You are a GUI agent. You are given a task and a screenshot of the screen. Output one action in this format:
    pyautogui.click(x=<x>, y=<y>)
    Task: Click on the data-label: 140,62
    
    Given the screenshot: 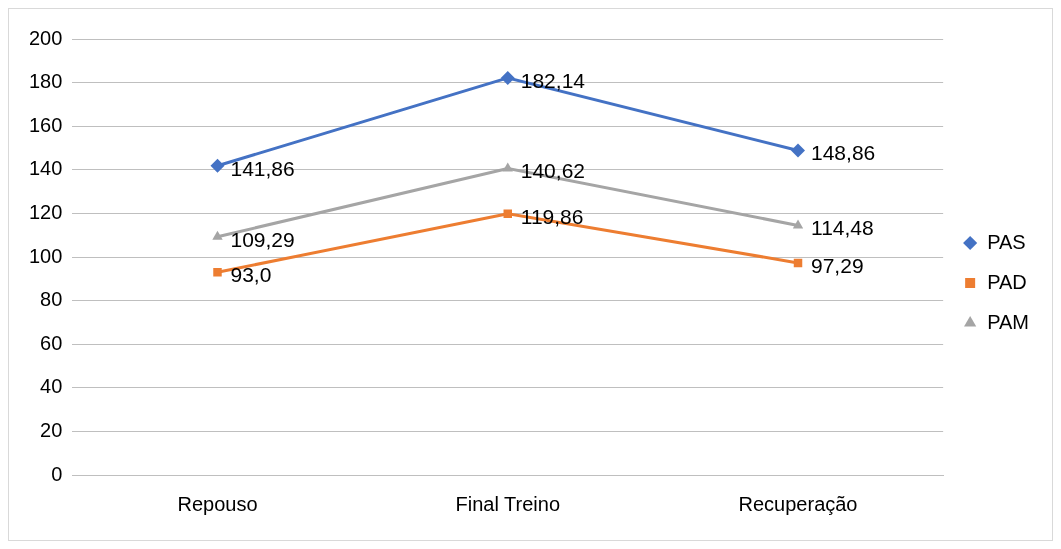 What is the action you would take?
    pyautogui.click(x=552, y=171)
    